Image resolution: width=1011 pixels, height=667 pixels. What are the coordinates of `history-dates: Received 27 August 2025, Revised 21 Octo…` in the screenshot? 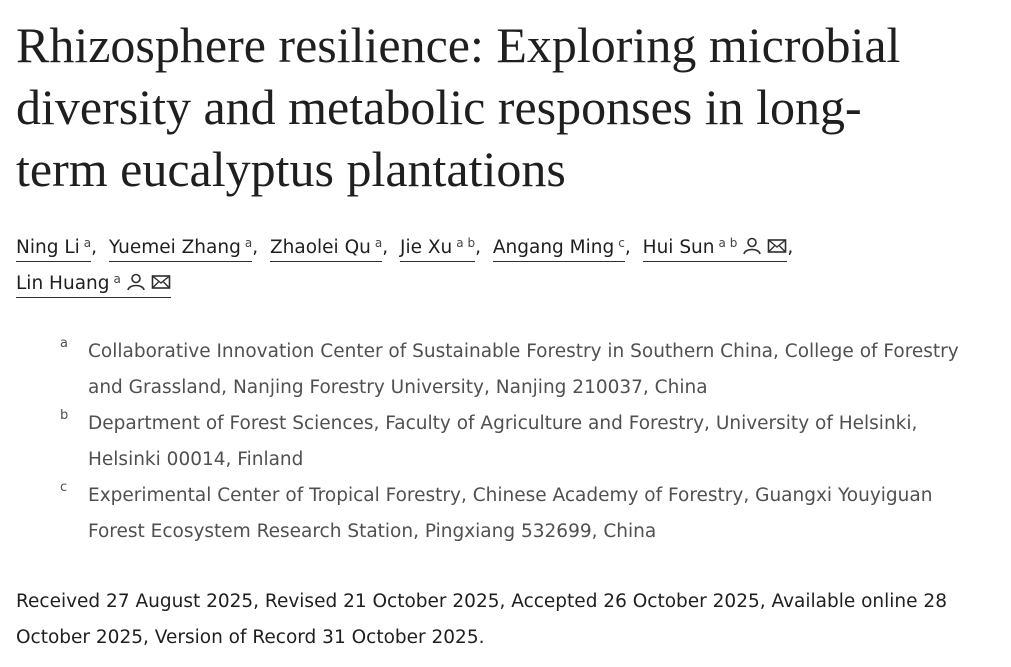 It's located at (481, 619).